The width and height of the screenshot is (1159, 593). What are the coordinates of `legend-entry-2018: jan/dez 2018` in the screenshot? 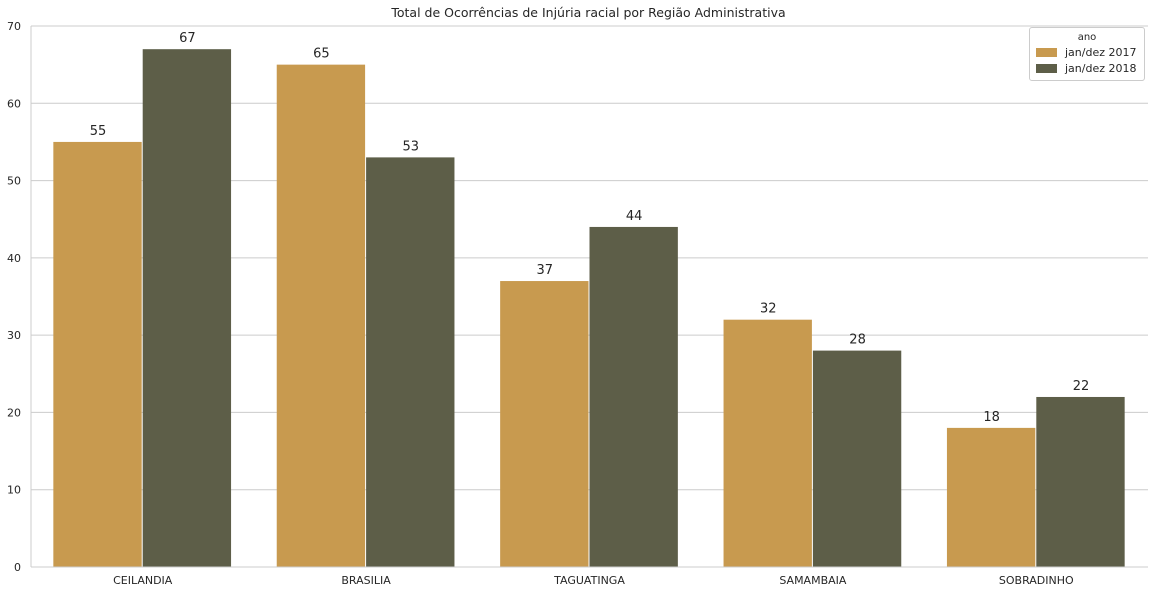 It's located at (1090, 68).